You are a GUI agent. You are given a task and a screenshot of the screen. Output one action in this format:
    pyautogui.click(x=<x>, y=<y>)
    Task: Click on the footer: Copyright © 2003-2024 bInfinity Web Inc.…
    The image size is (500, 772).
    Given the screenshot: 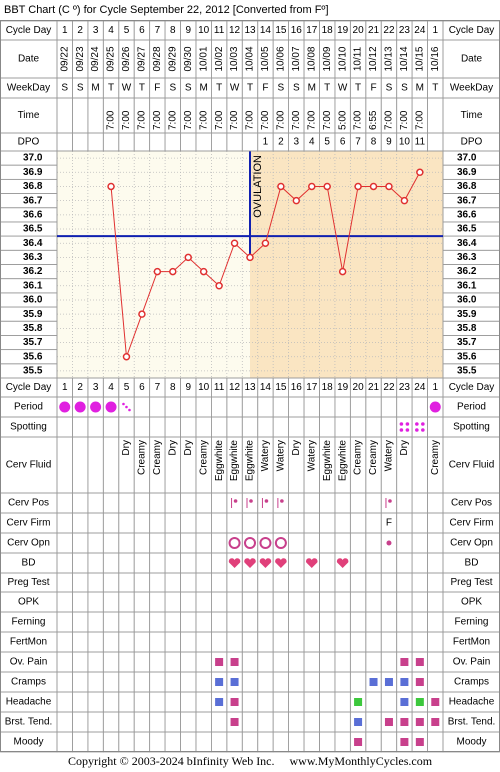 What is the action you would take?
    pyautogui.click(x=250, y=761)
    